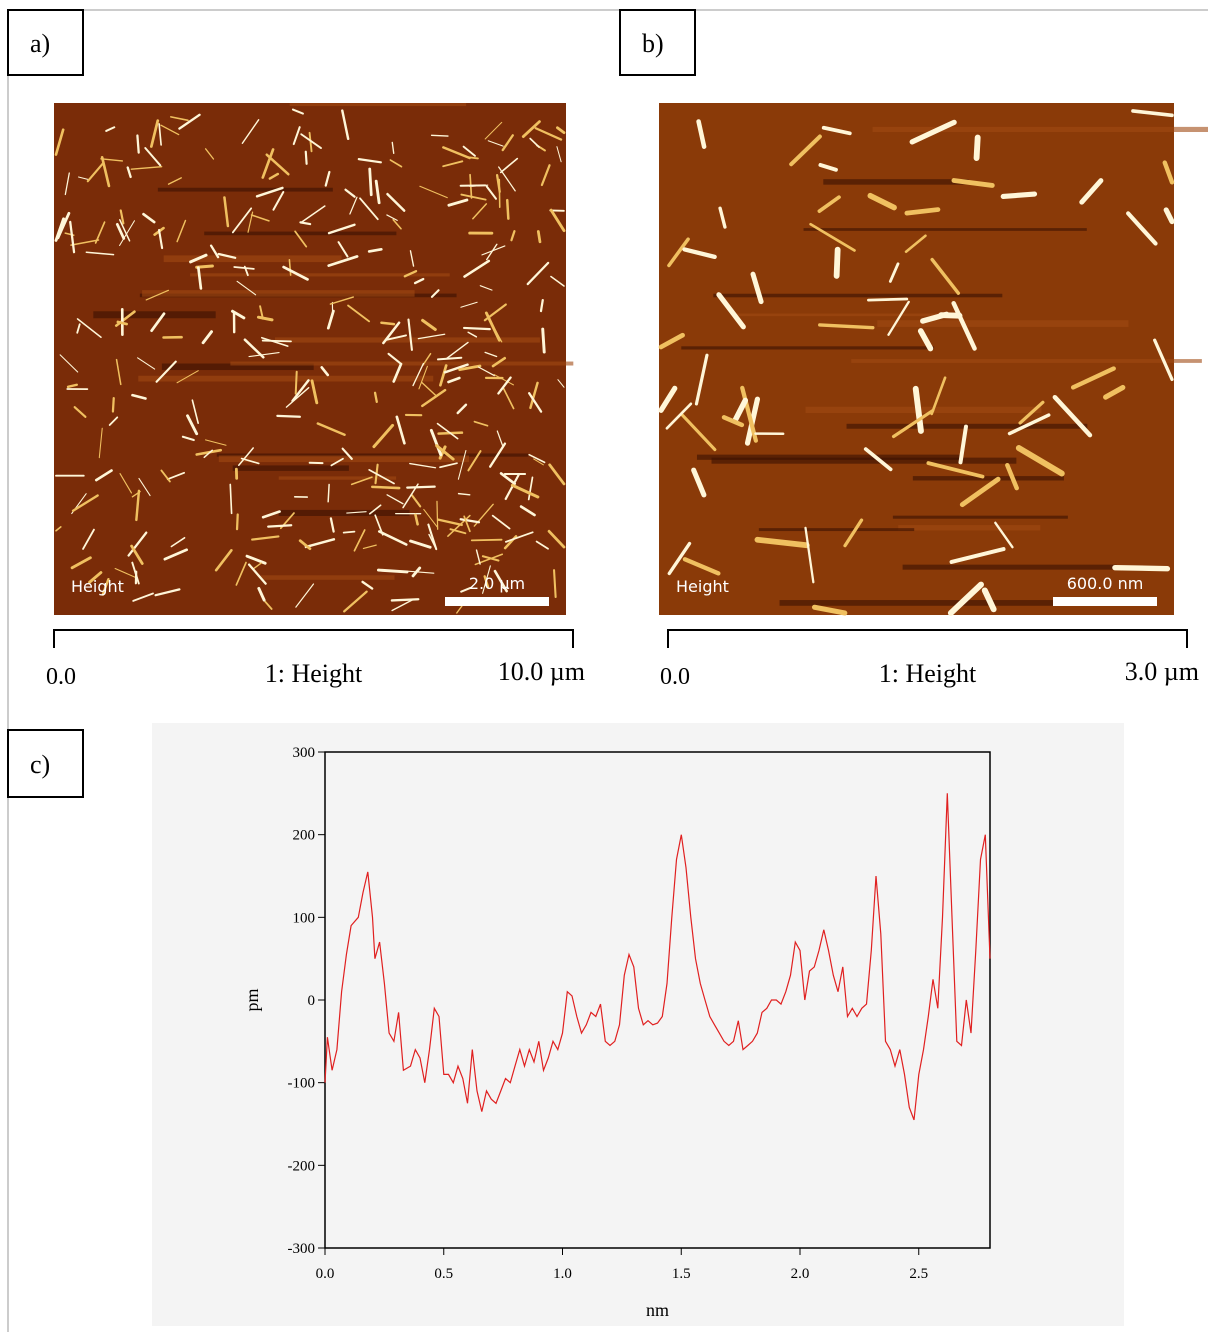  What do you see at coordinates (304, 753) in the screenshot?
I see `y-tick-label: 300` at bounding box center [304, 753].